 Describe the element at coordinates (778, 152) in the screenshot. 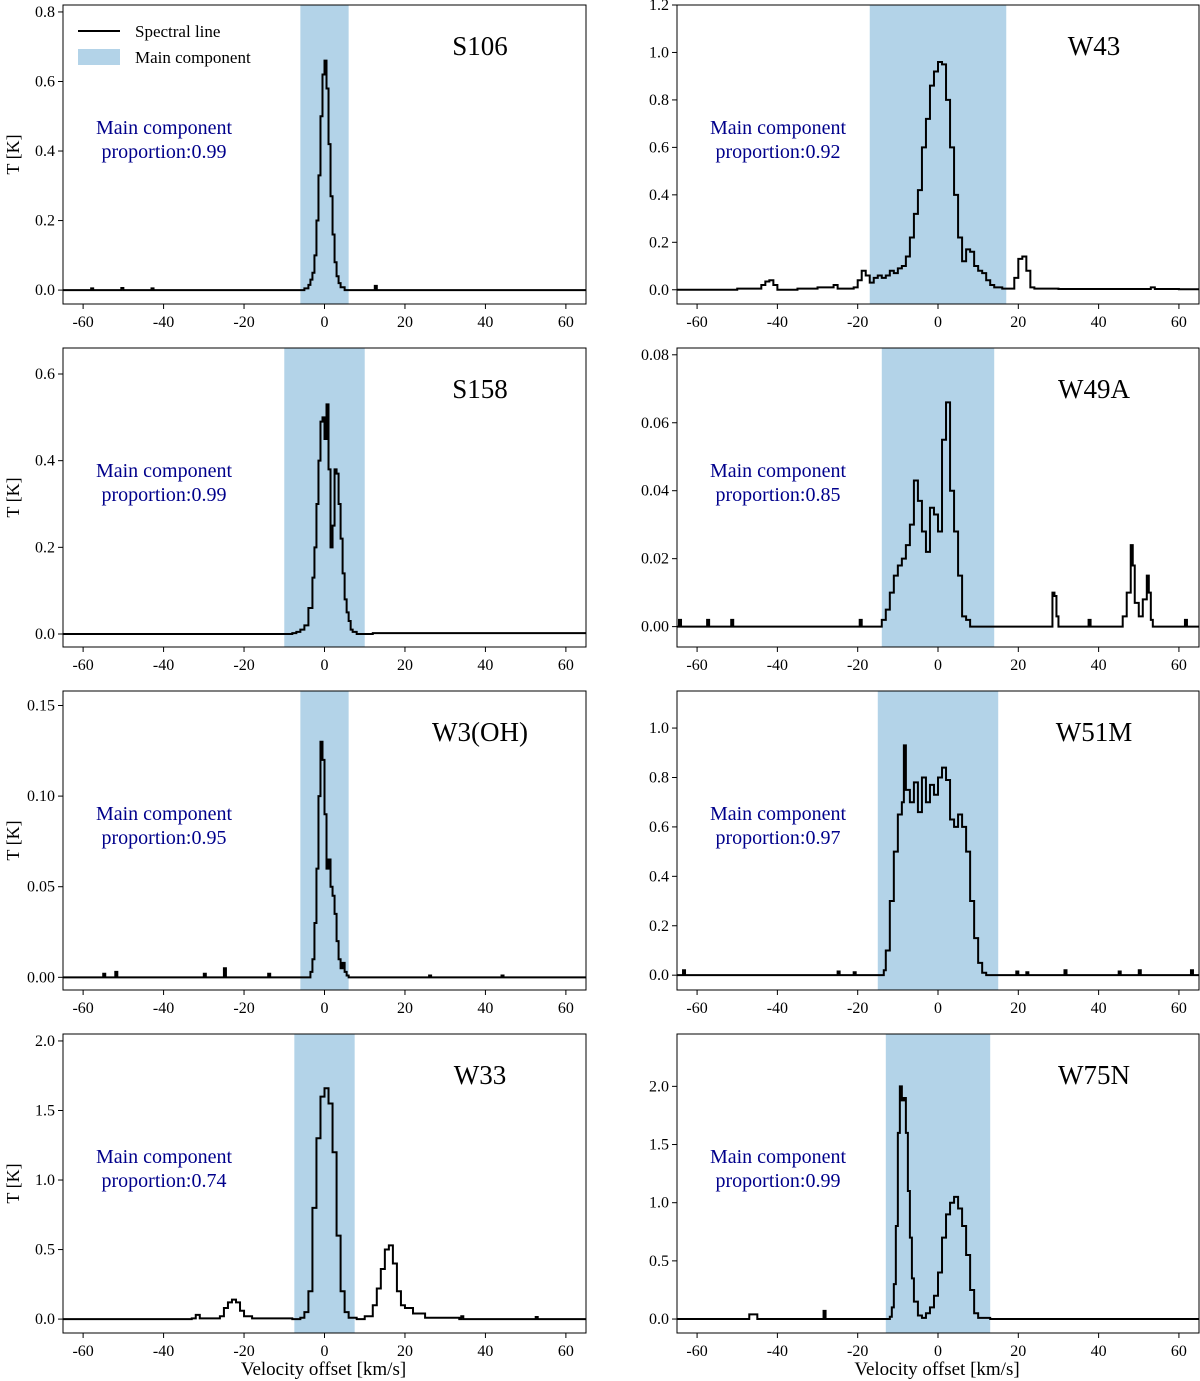

I see `main-component-annotation: proportion:0.92` at that location.